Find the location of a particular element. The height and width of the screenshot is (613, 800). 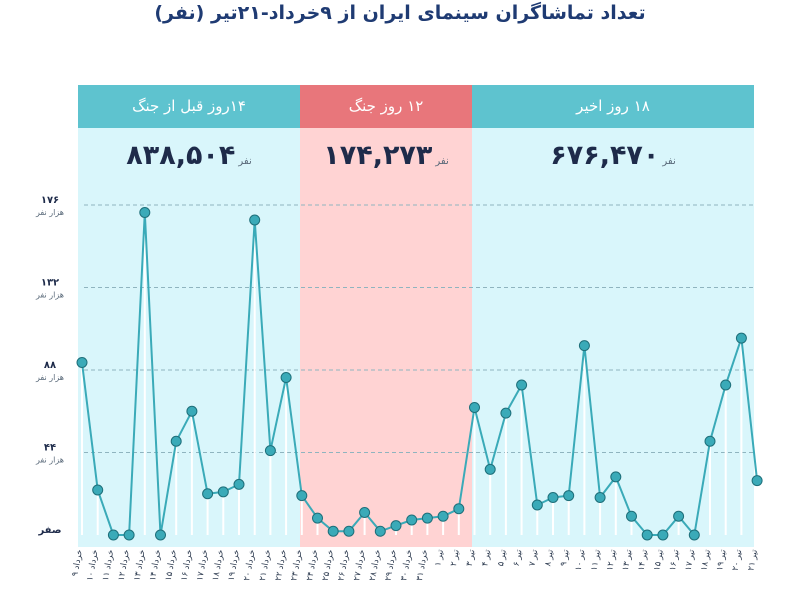

x-tick-label: ۱۵ تیر is located at coordinates (659, 559).